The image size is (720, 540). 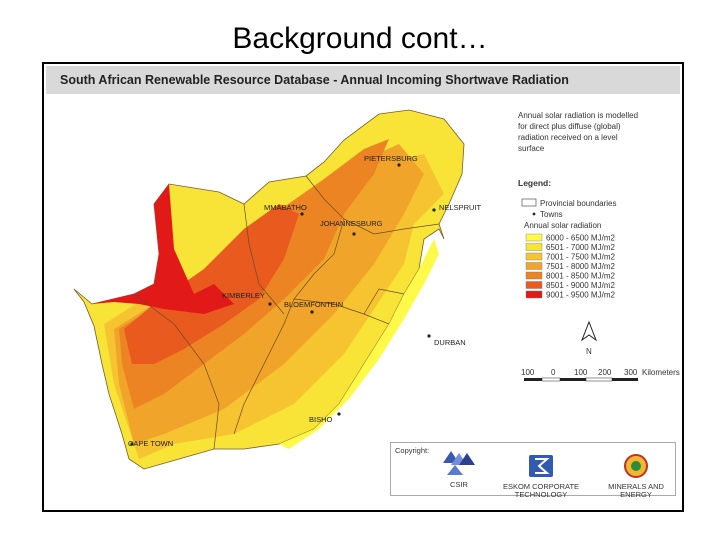 I want to click on town-label: DURBAN, so click(x=450, y=342).